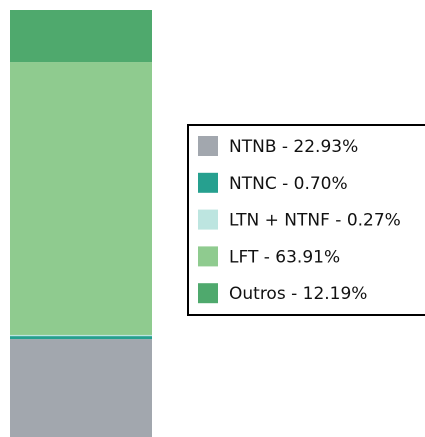 The height and width of the screenshot is (437, 425). What do you see at coordinates (288, 184) in the screenshot?
I see `legend-label: NTNC - 0.70%` at bounding box center [288, 184].